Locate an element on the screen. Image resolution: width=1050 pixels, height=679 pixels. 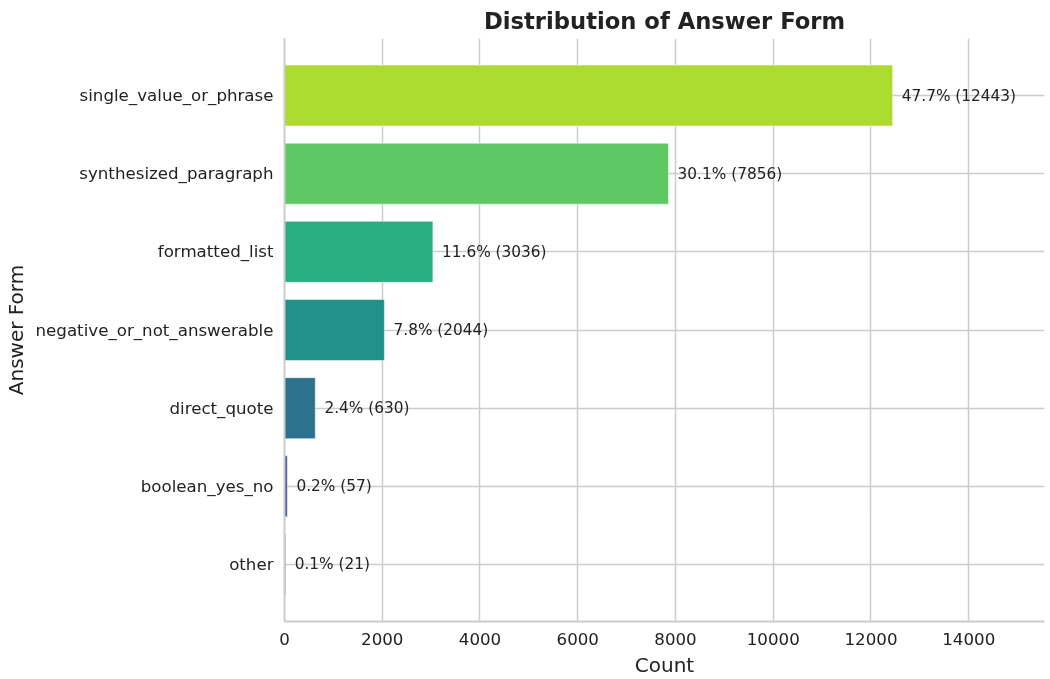
data-label: 0.2% (57) is located at coordinates (334, 486).